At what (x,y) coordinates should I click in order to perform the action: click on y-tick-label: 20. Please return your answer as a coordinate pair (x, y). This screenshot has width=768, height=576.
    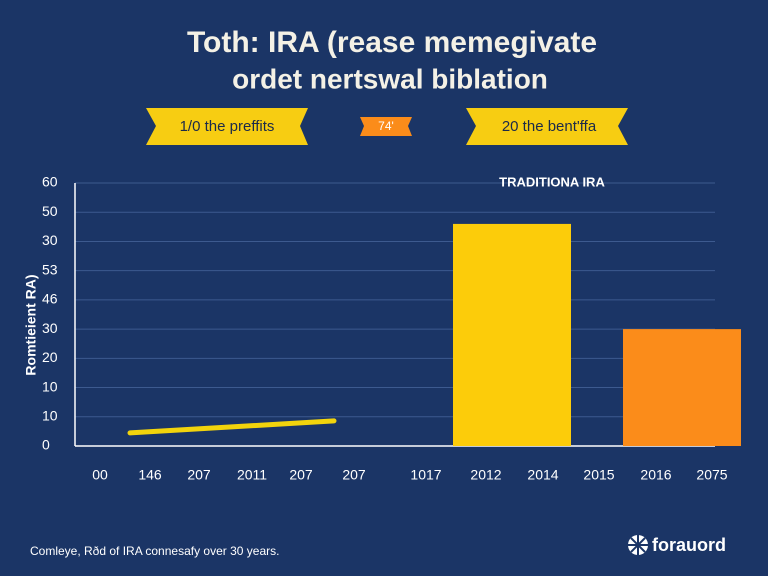
    Looking at the image, I should click on (50, 357).